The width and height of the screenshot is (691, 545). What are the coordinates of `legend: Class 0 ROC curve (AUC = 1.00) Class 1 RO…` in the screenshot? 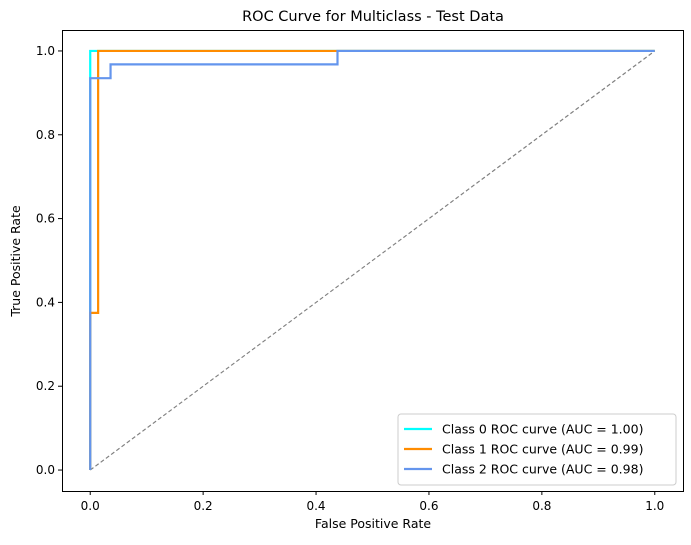 It's located at (537, 449).